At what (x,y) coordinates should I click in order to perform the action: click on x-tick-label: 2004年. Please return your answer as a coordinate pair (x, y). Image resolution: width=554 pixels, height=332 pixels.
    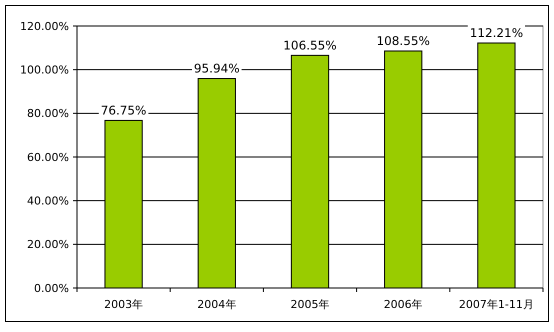
    Looking at the image, I should click on (216, 304).